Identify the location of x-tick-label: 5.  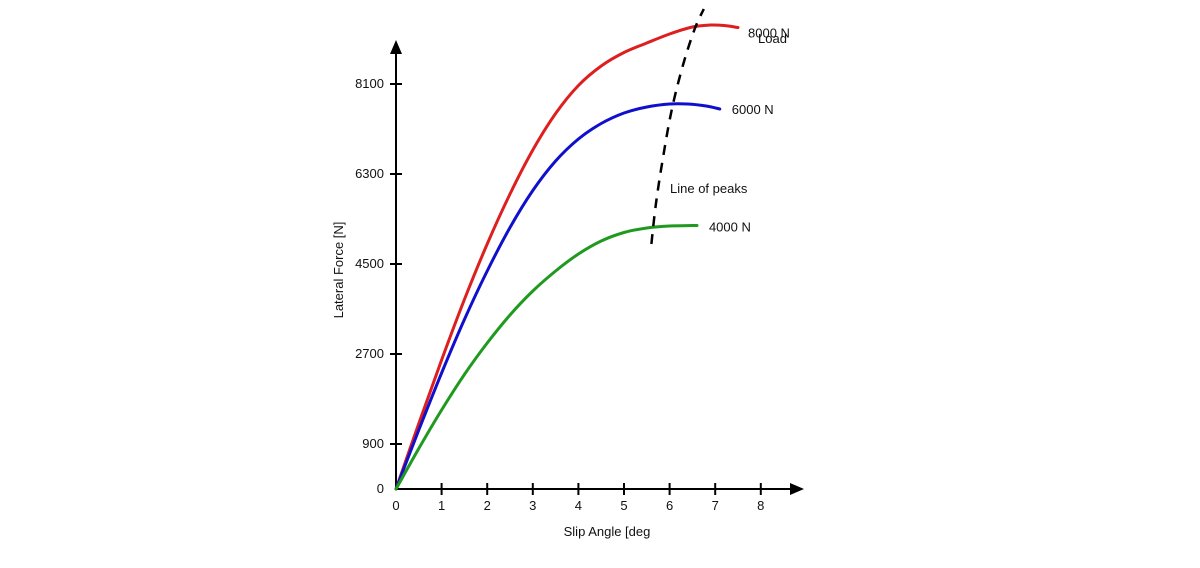
(623, 505).